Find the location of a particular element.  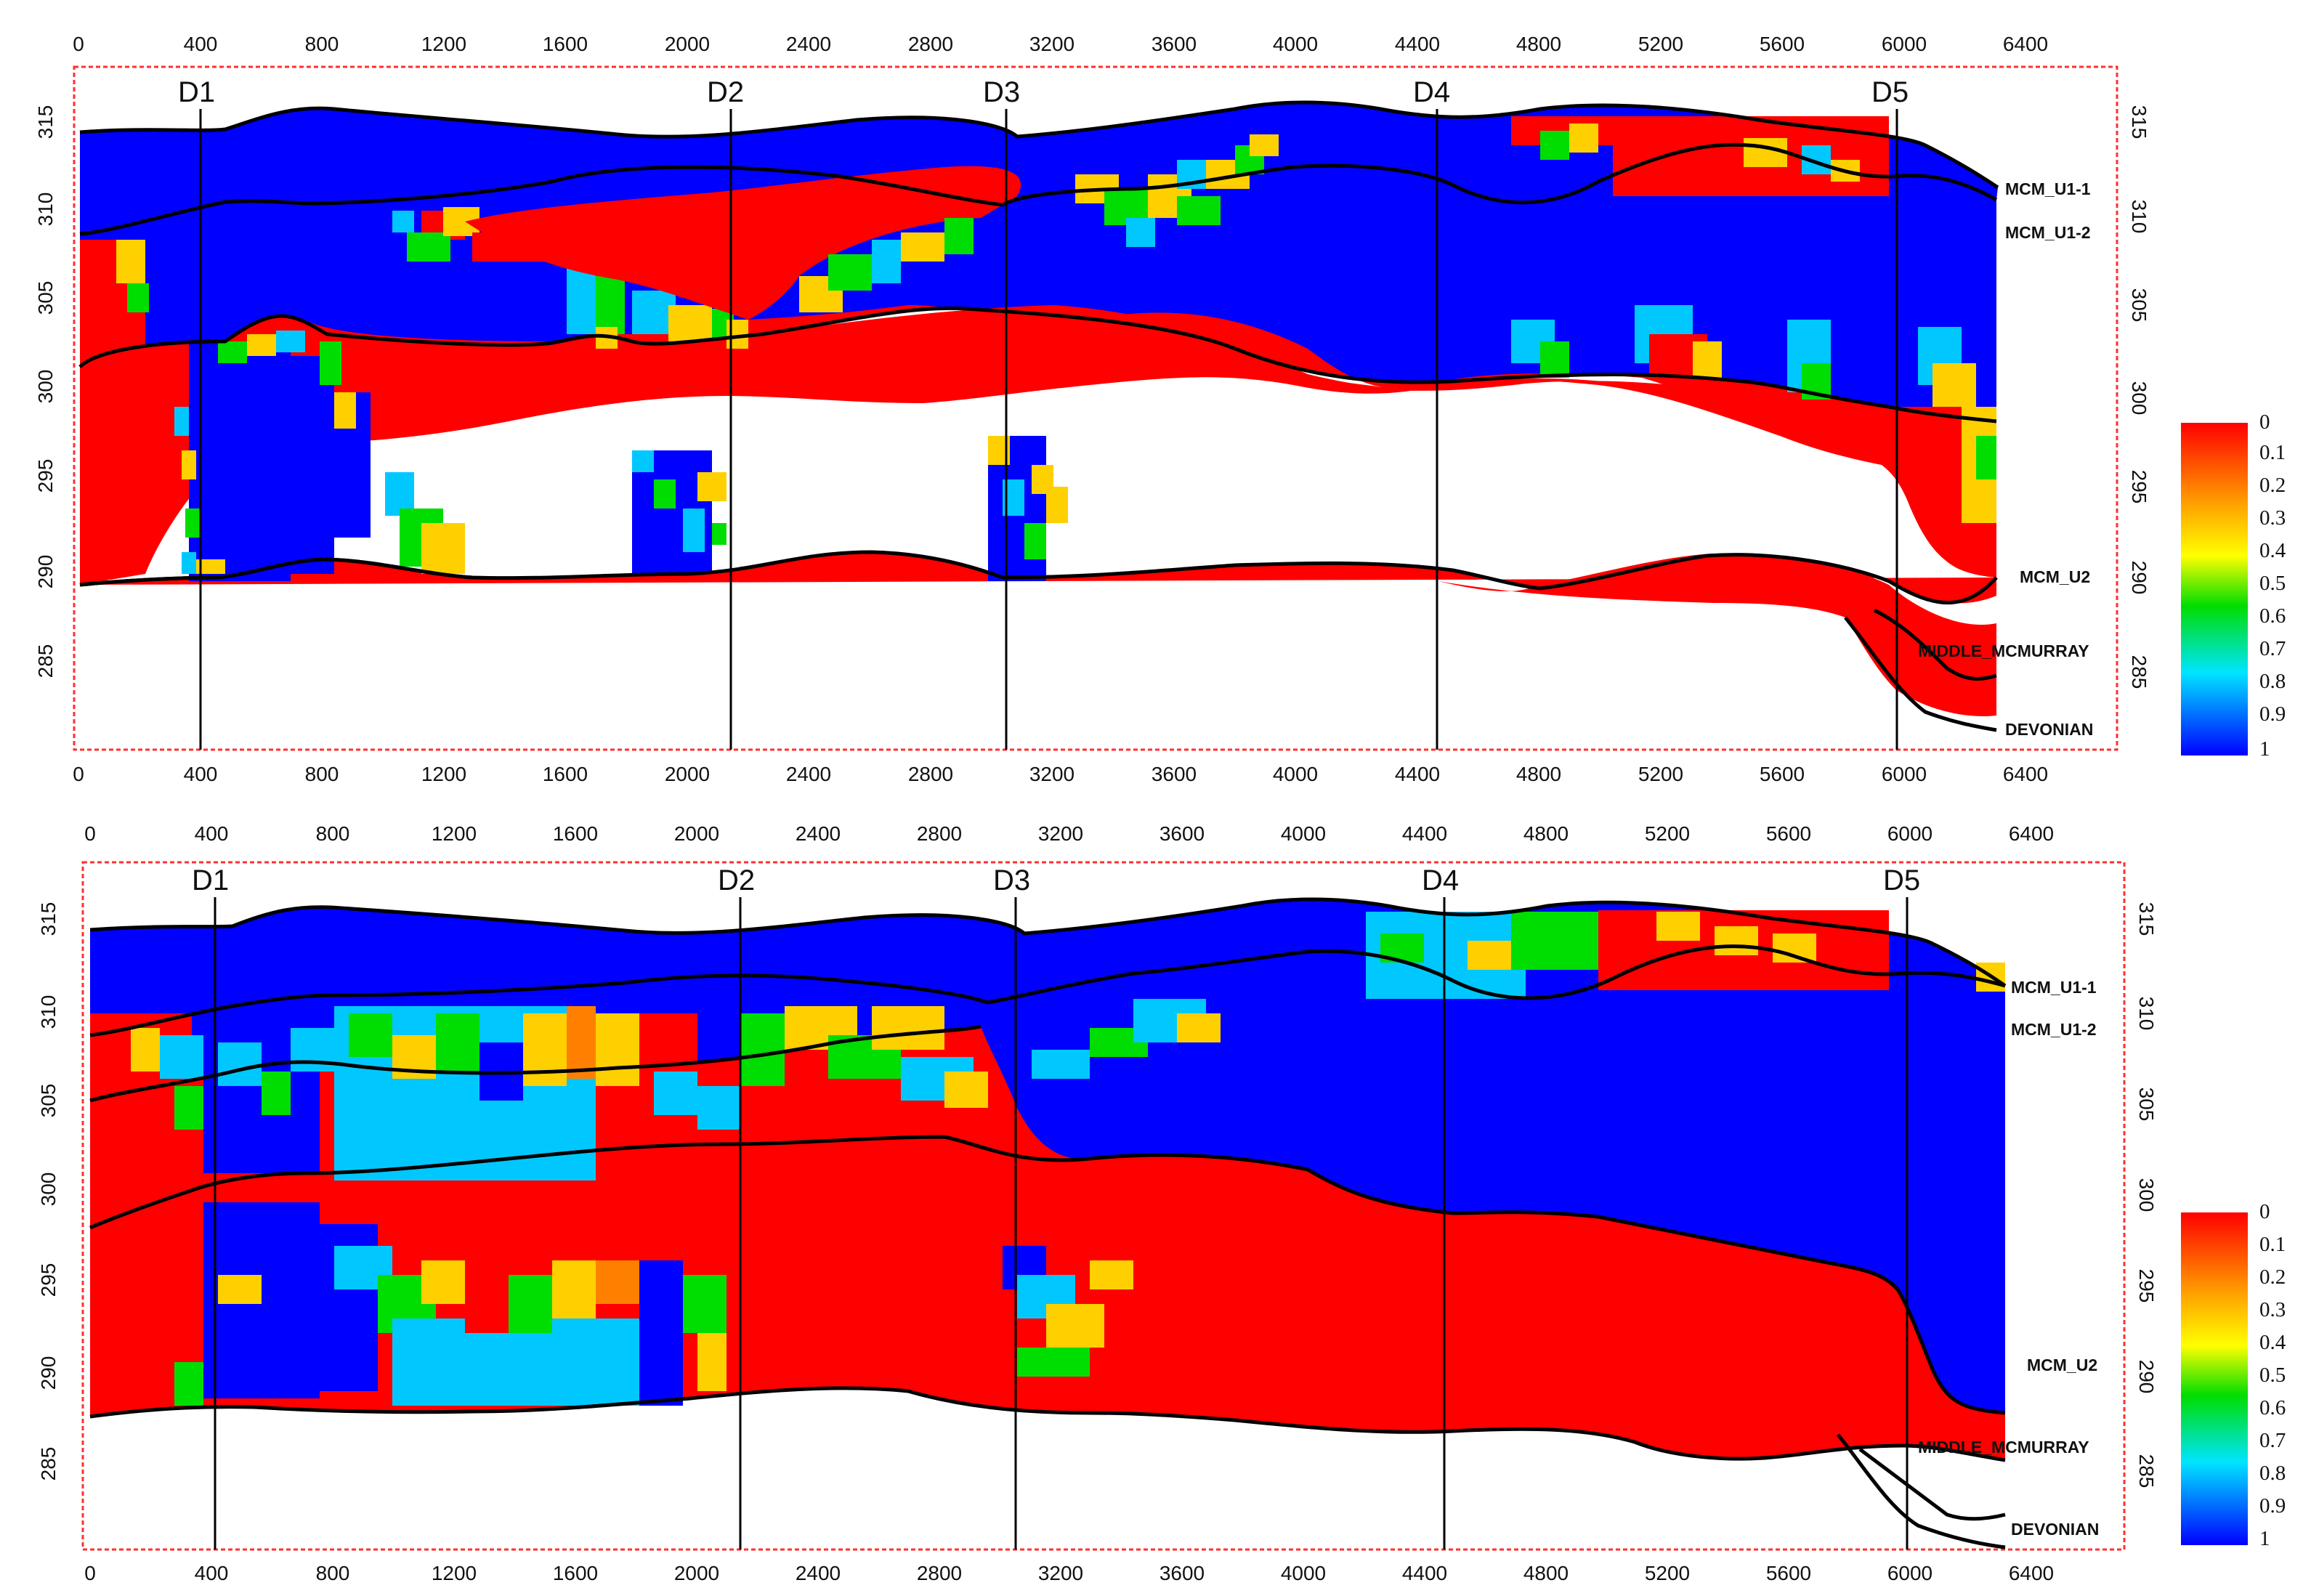

y-axis-right: 315 310 305 300 295 290 285 is located at coordinates (2139, 397).